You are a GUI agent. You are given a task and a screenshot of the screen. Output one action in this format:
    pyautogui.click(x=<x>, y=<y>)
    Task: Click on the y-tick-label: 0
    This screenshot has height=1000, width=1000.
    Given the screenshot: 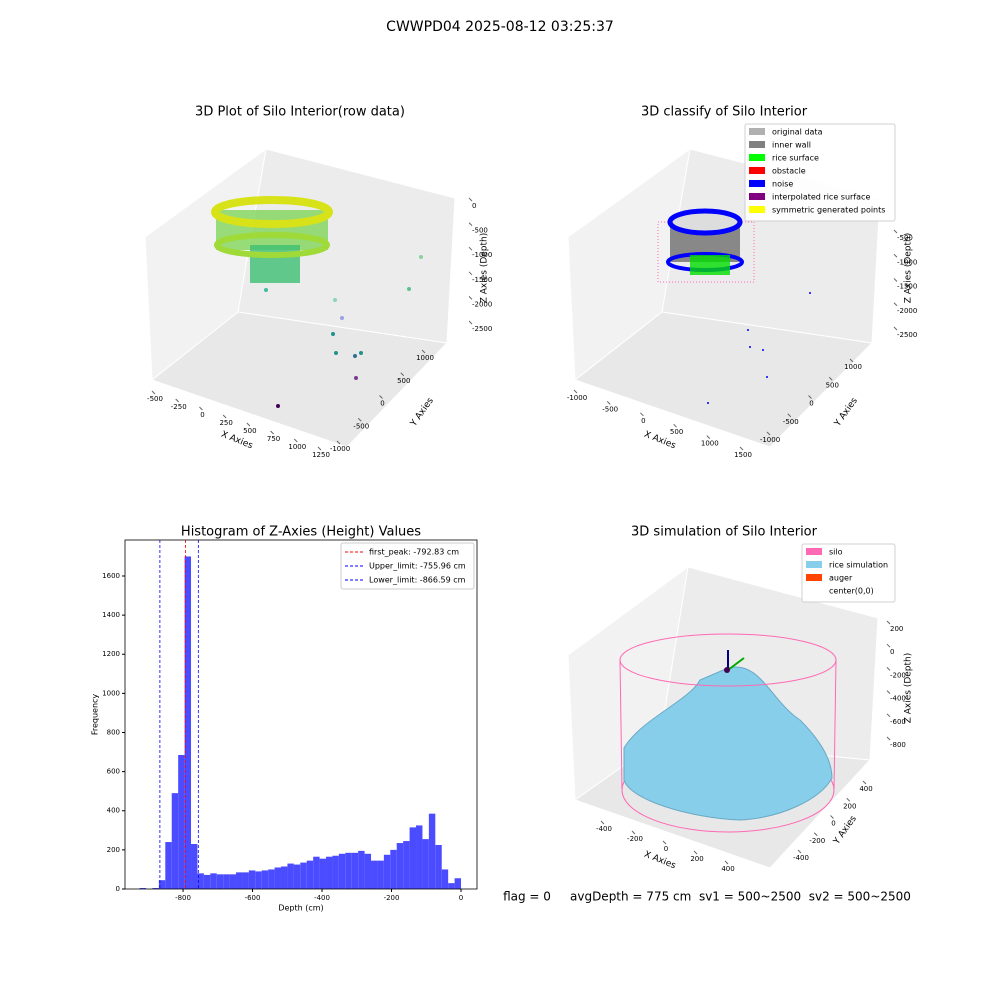 What is the action you would take?
    pyautogui.click(x=811, y=404)
    